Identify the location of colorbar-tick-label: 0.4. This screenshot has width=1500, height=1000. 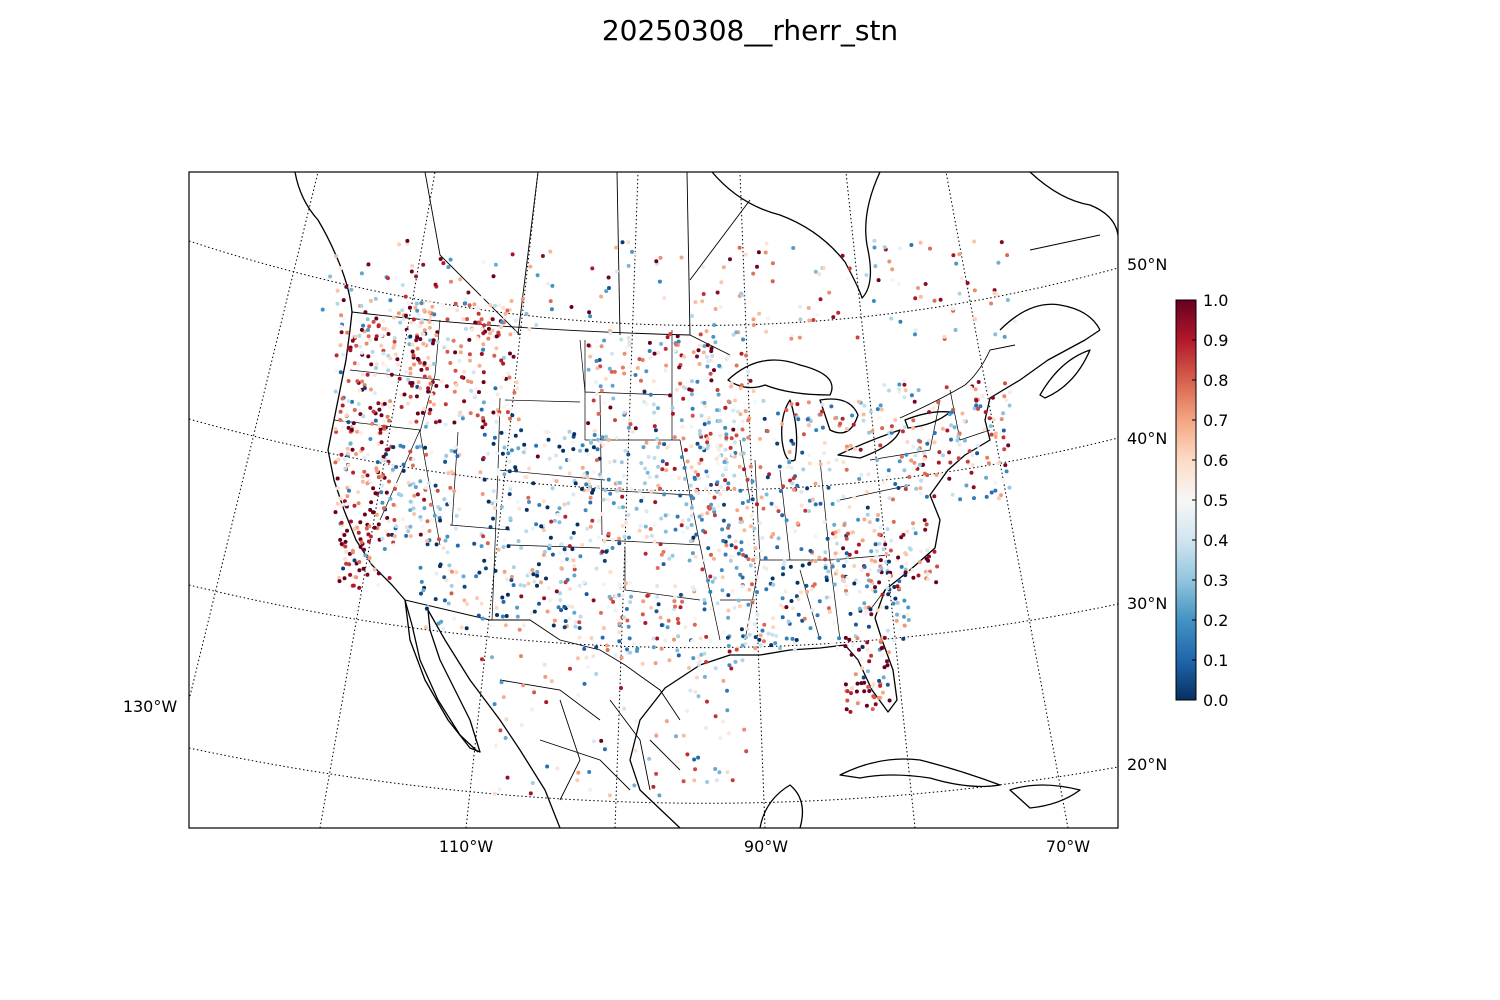
(1215, 540).